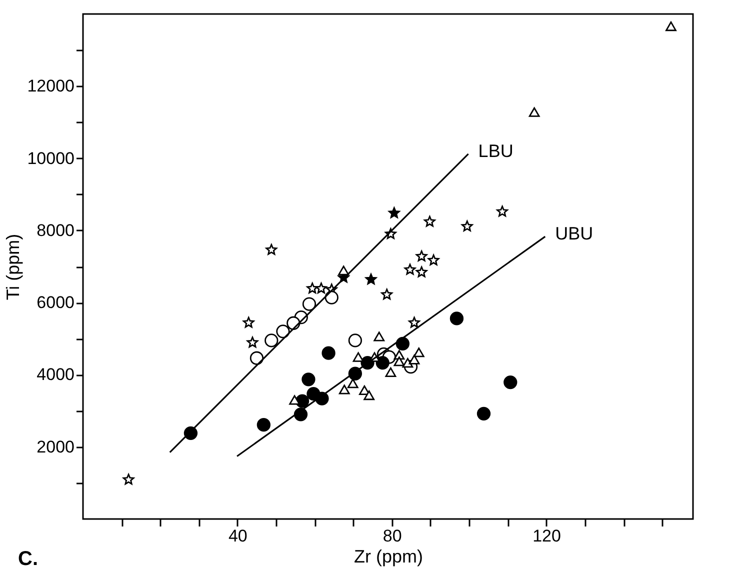 Image resolution: width=743 pixels, height=585 pixels. Describe the element at coordinates (28, 559) in the screenshot. I see `text: C.` at that location.